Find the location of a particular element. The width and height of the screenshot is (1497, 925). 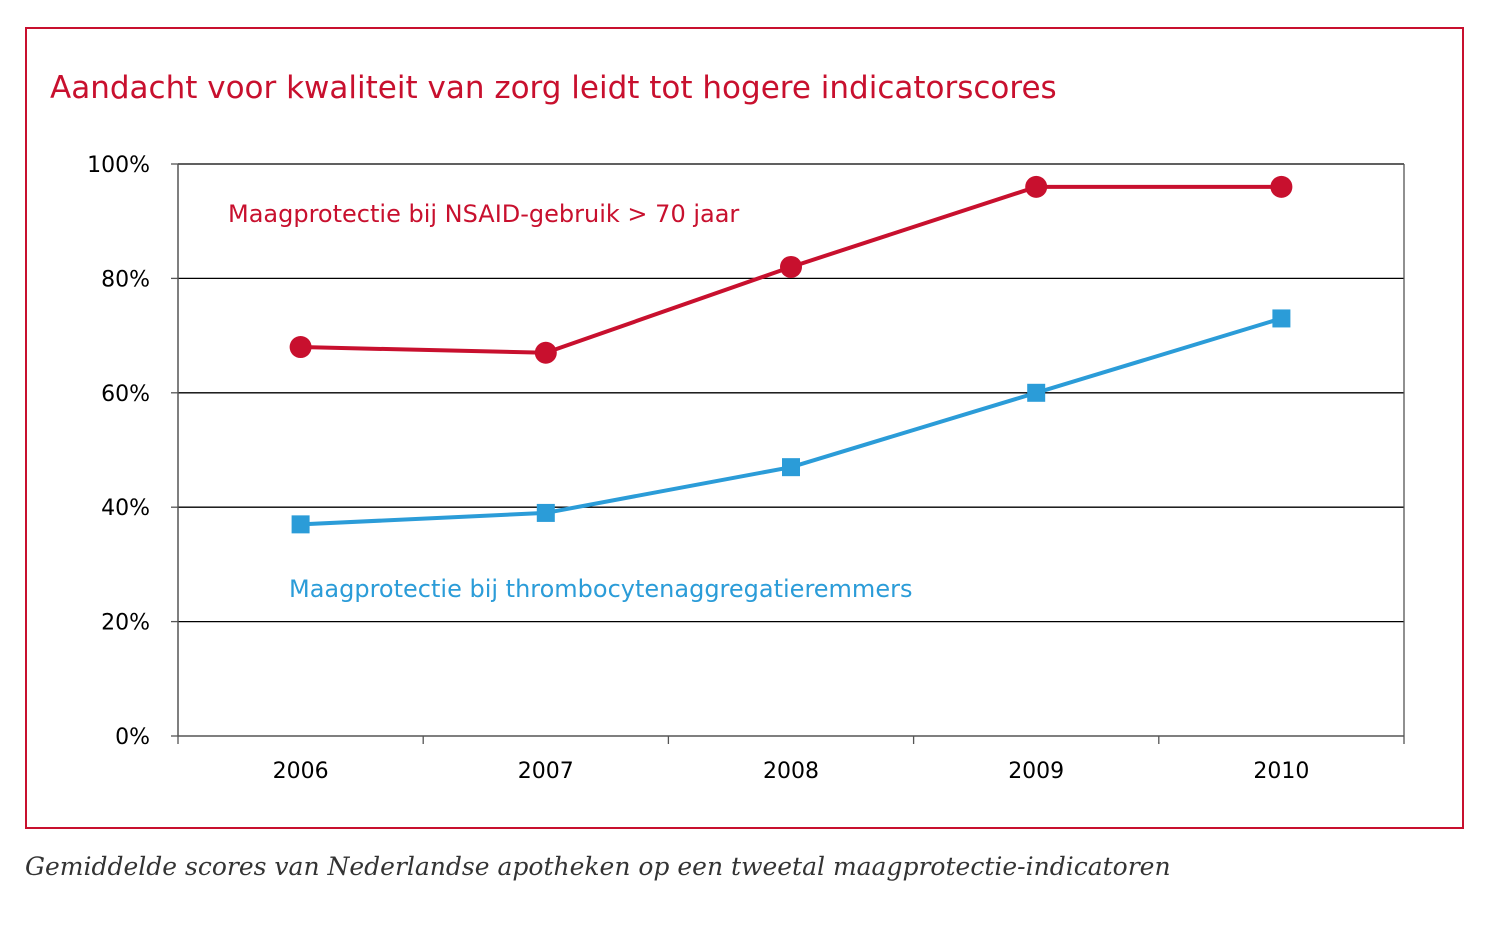

x-tick-labels: 2006 2007 2008 2009 2010 is located at coordinates (791, 771).